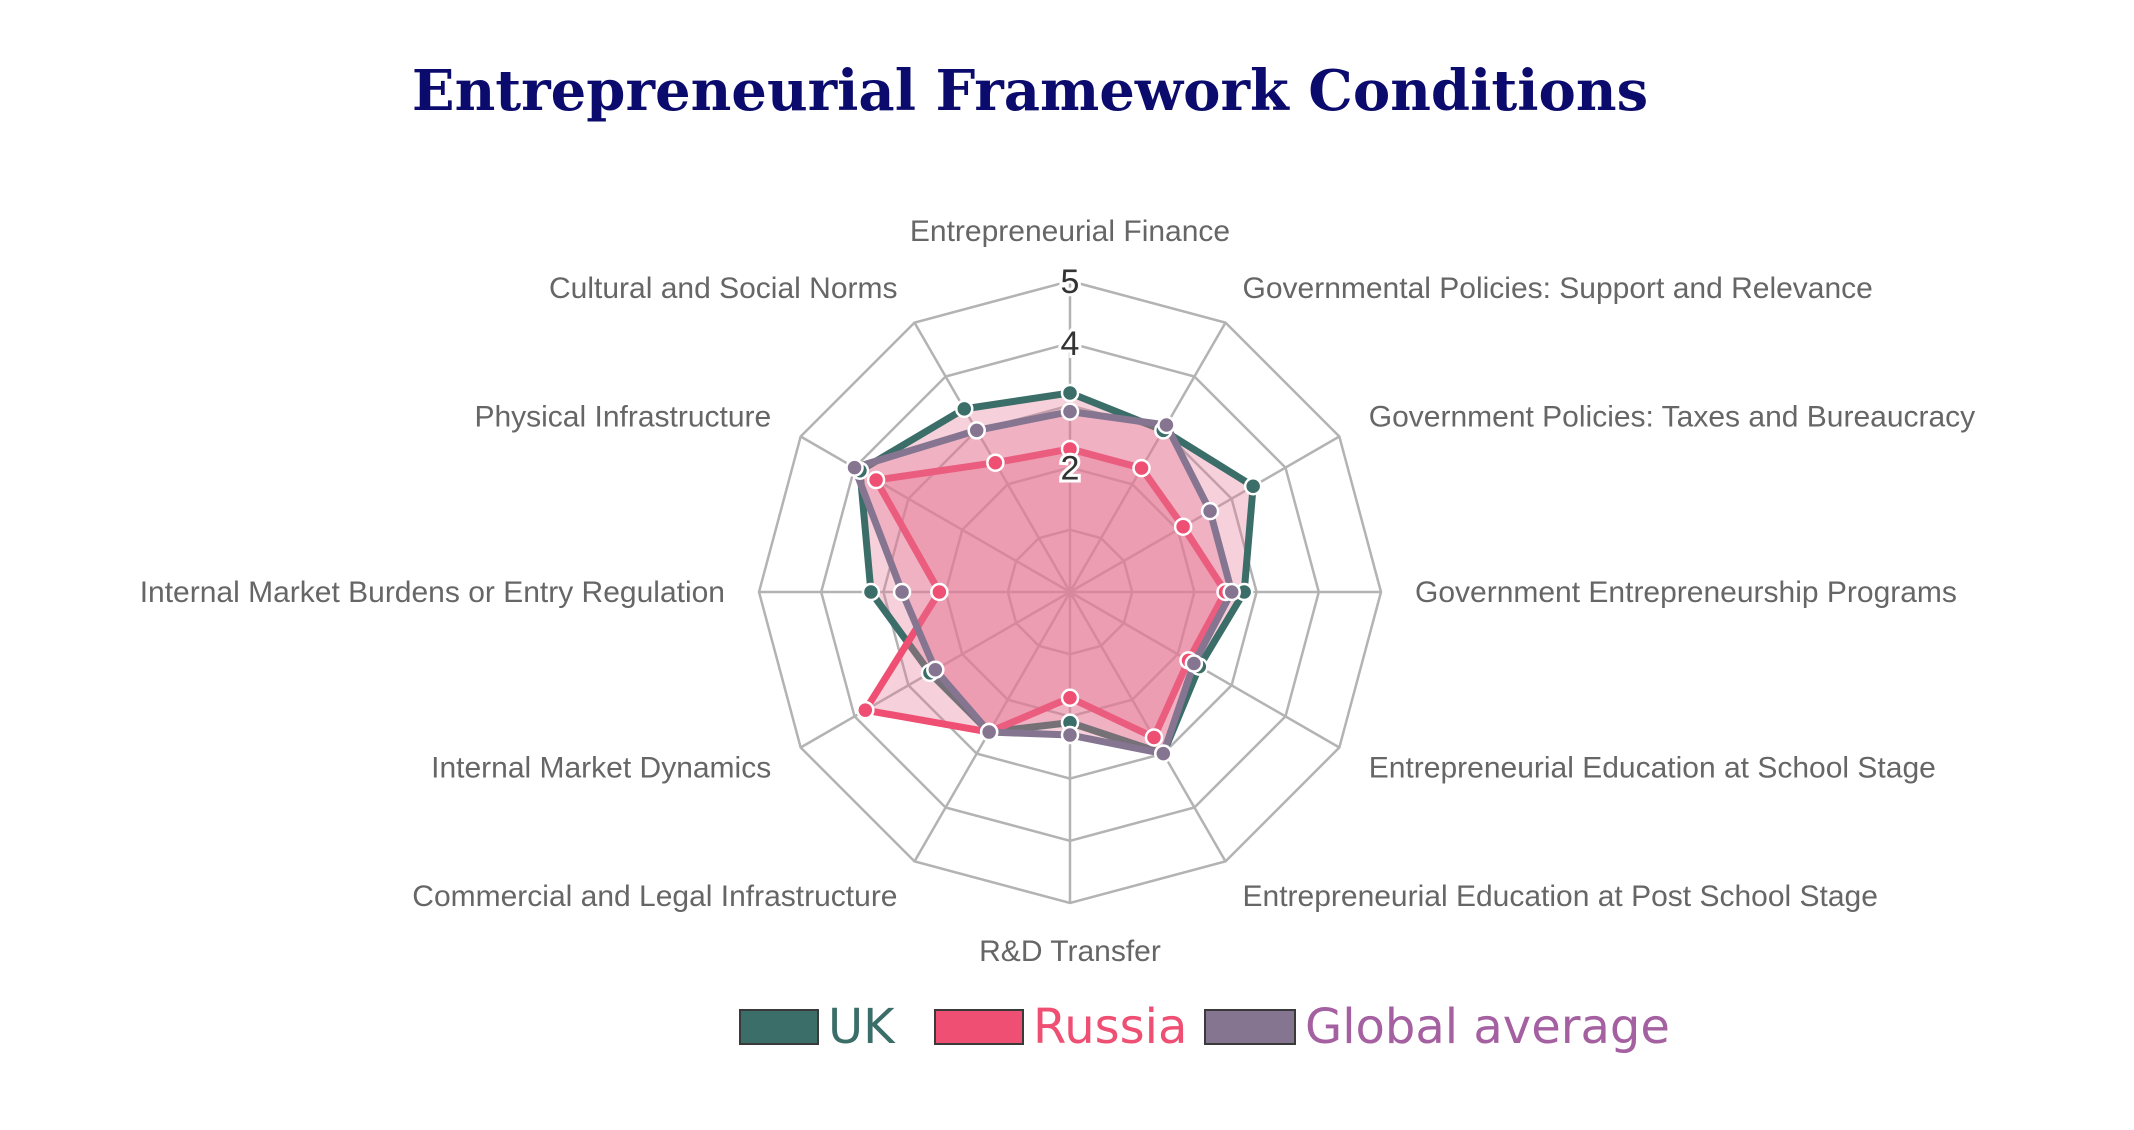 The height and width of the screenshot is (1130, 2134). I want to click on legend-label-global-average: Global average, so click(1487, 1027).